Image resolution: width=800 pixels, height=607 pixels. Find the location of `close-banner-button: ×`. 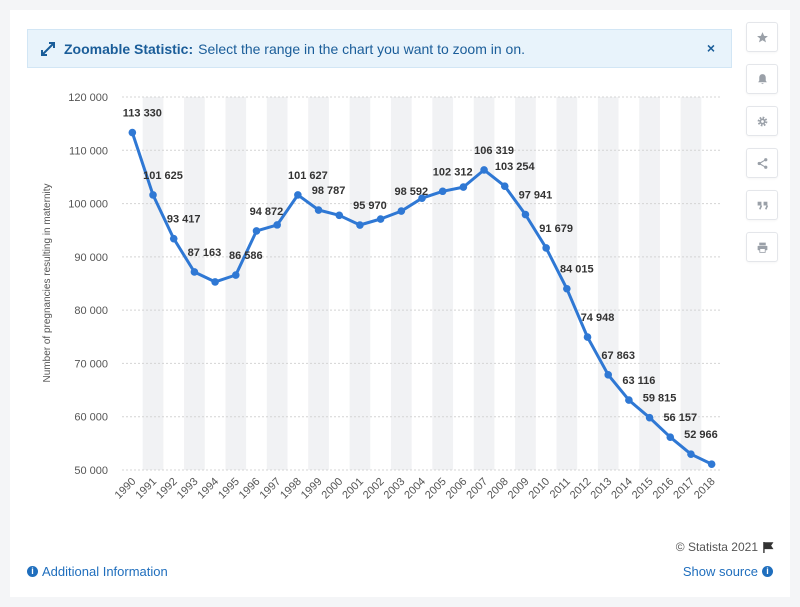

close-banner-button: × is located at coordinates (710, 48).